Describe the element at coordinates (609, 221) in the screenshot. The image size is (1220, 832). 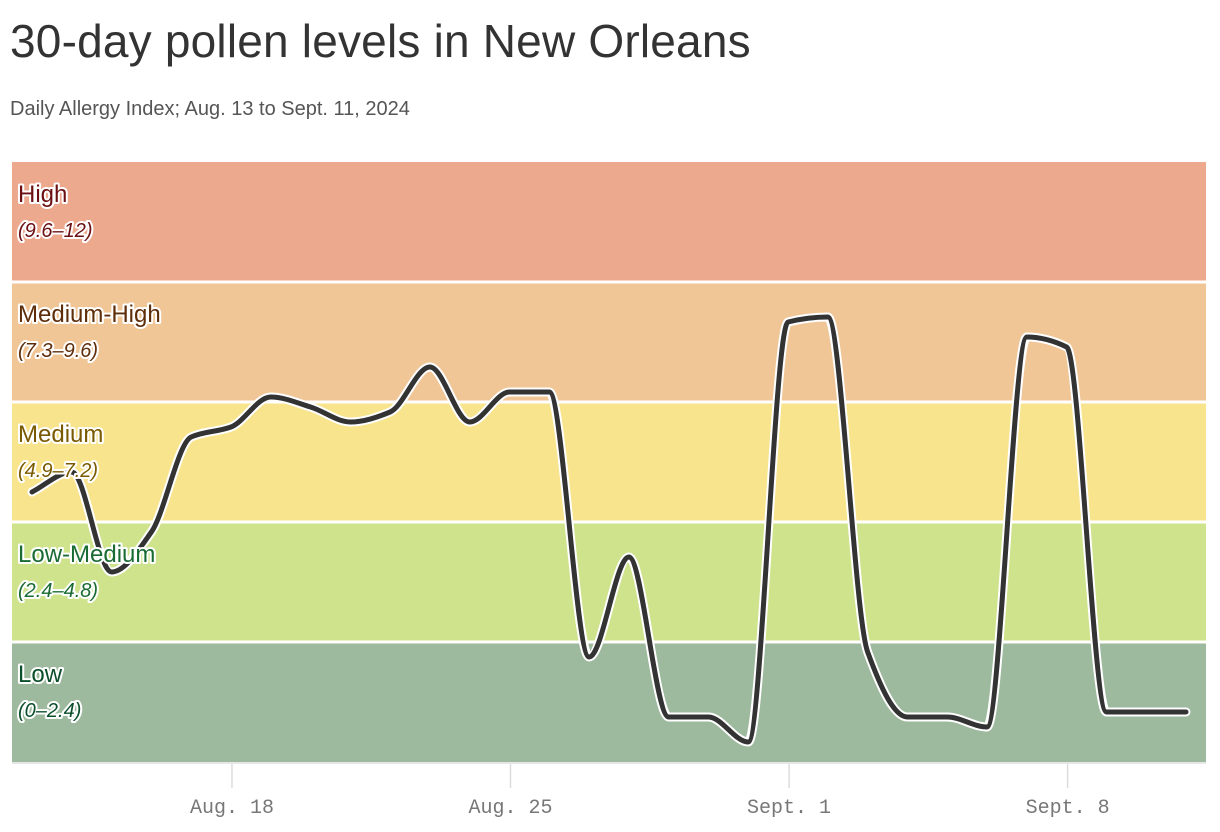
I see `band-high` at that location.